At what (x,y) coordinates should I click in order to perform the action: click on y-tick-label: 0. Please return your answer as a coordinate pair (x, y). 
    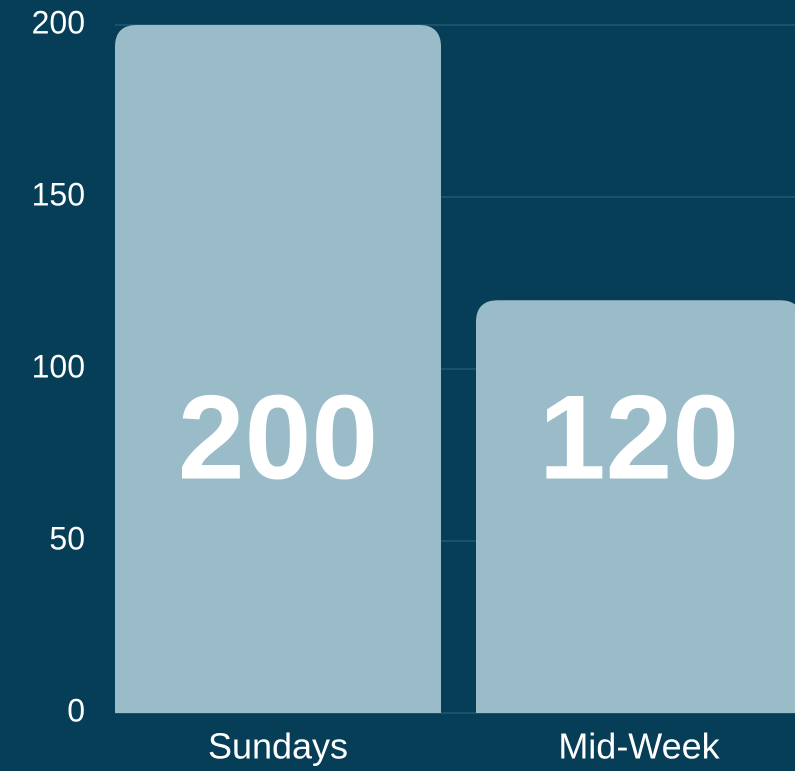
    Looking at the image, I should click on (76, 710).